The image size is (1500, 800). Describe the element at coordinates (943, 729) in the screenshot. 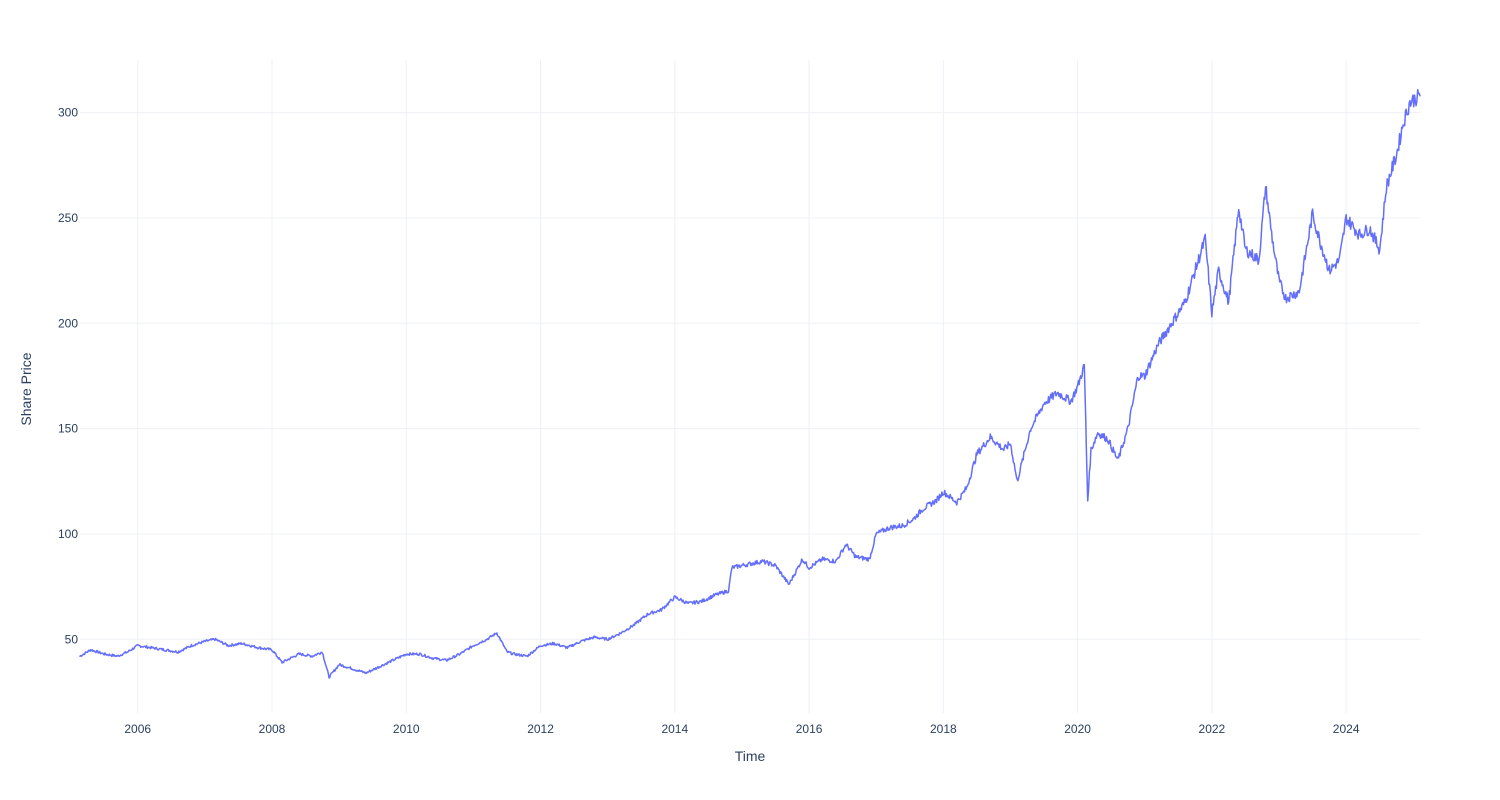

I see `x-tick-label: 2018` at that location.